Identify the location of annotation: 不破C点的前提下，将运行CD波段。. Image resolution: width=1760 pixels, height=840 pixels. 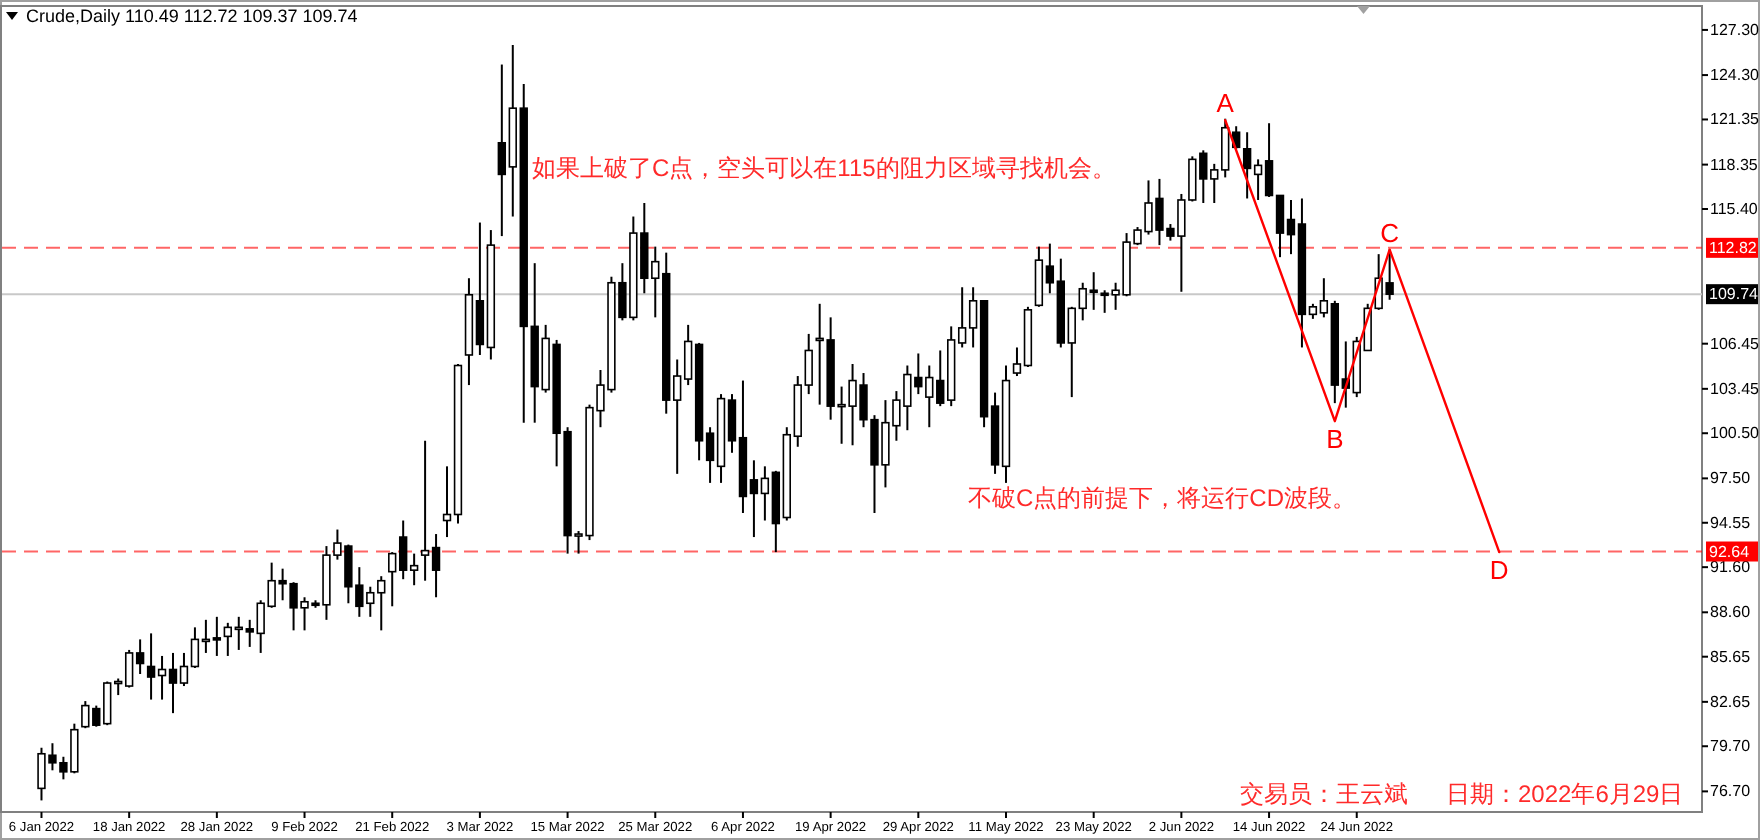
(1162, 498).